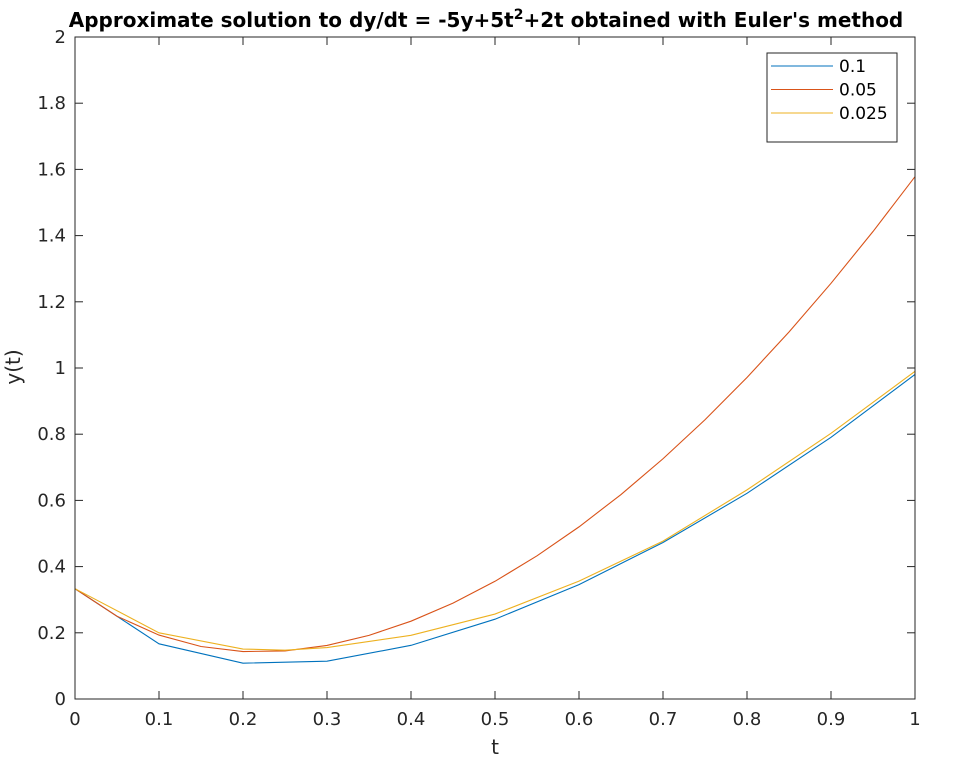  Describe the element at coordinates (663, 719) in the screenshot. I see `x-tick-label: 0.7` at that location.